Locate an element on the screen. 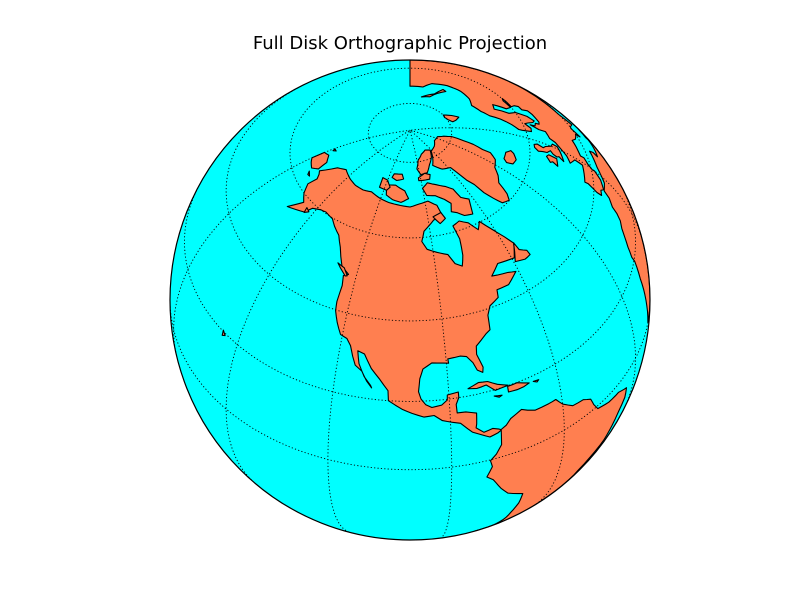  landmass-north-america is located at coordinates (401, 302).